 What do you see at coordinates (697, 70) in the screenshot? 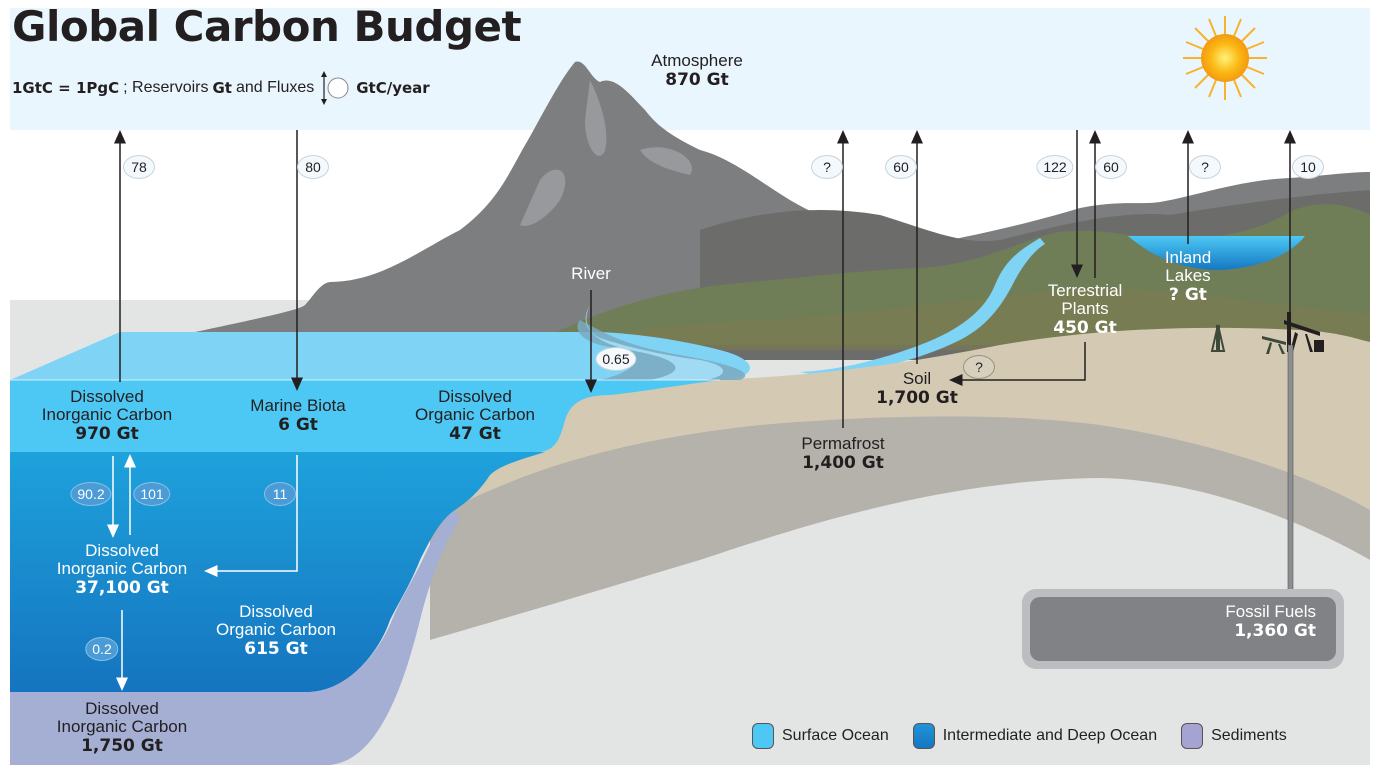
I see `atmosphere-label: Atmosphere 870 Gt` at bounding box center [697, 70].